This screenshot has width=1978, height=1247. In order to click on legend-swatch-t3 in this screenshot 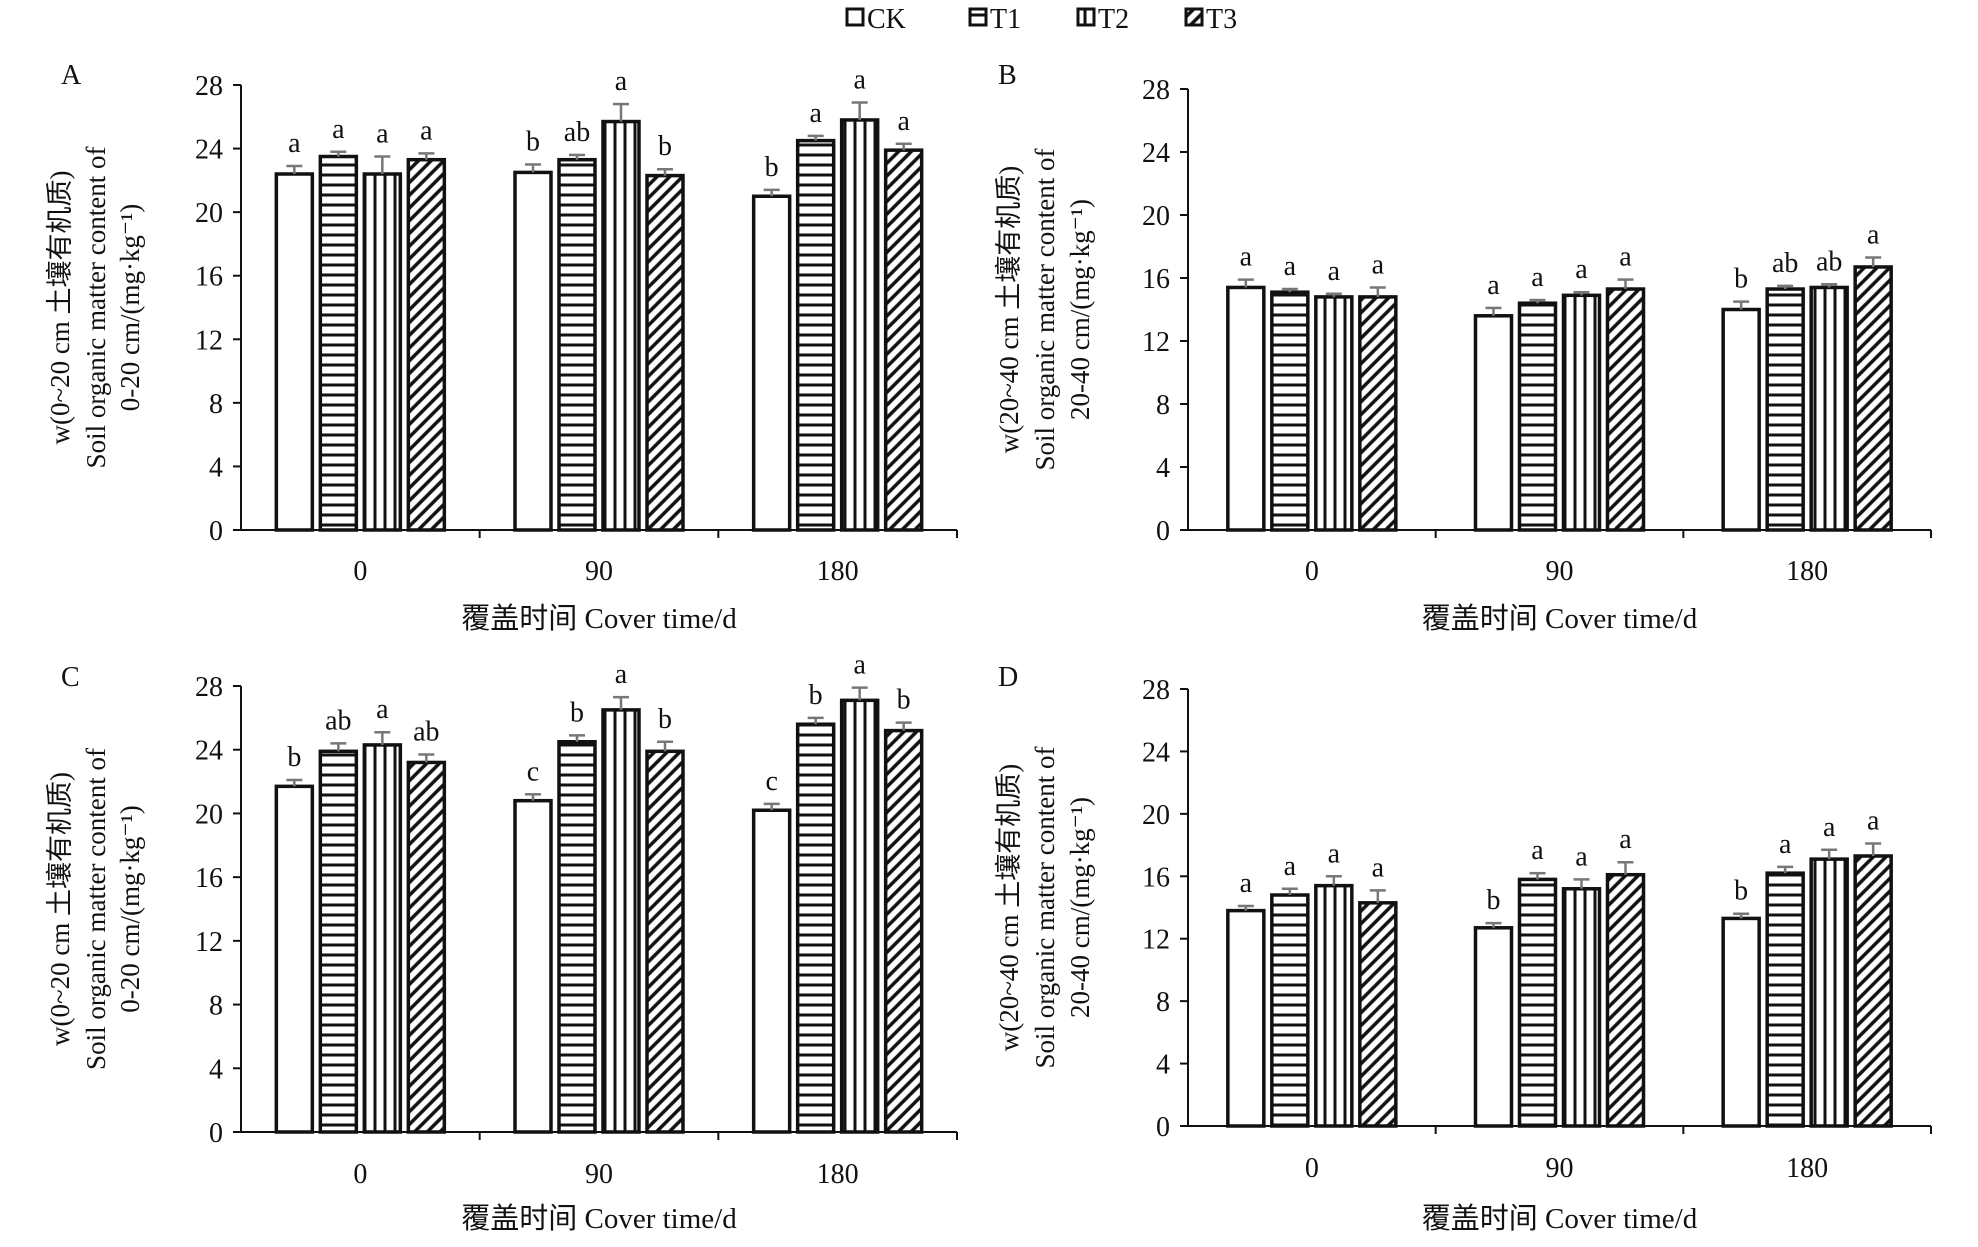, I will do `click(1194, 17)`.